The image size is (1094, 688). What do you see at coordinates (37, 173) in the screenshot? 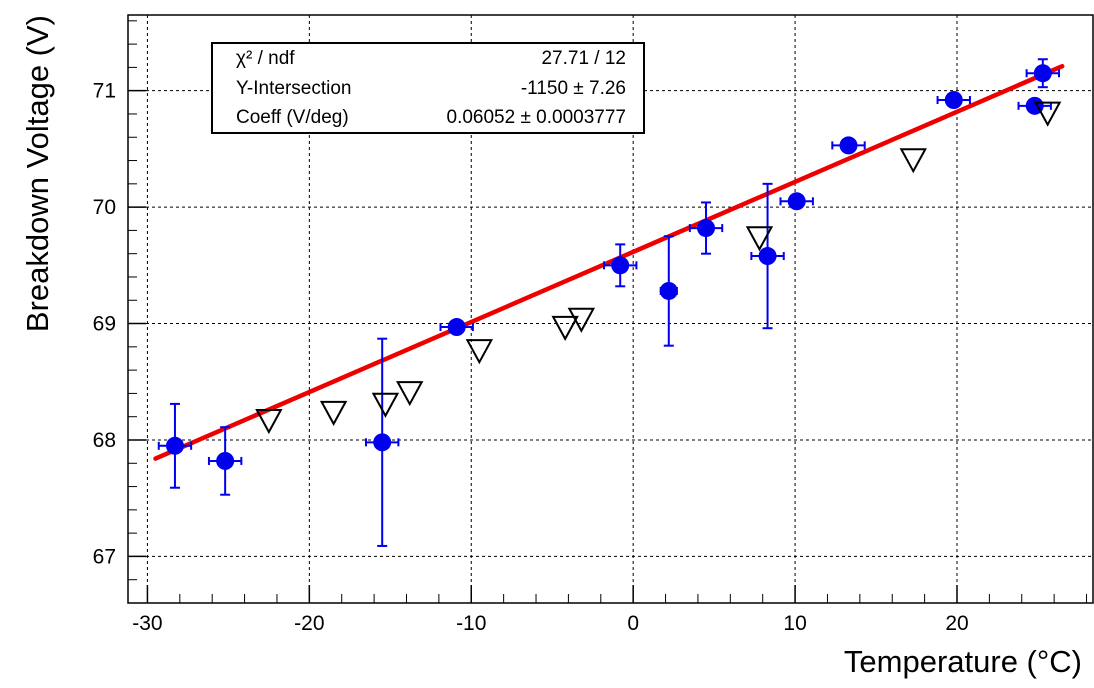
I see `y-axis-title: Breakdown Voltage (V)` at bounding box center [37, 173].